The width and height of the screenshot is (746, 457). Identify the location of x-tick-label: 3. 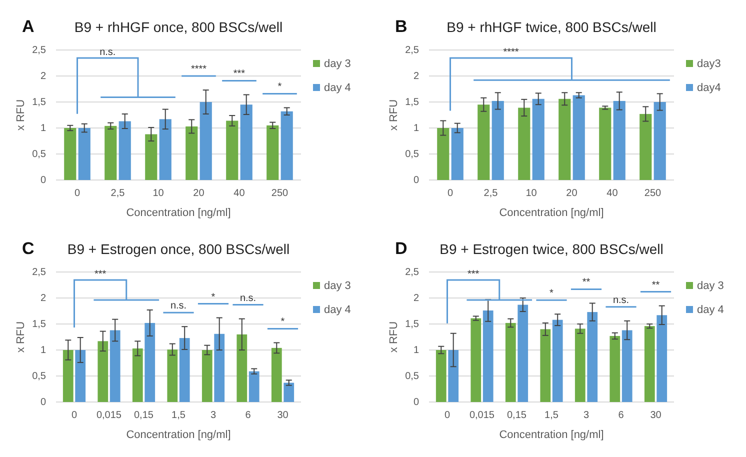
(586, 415).